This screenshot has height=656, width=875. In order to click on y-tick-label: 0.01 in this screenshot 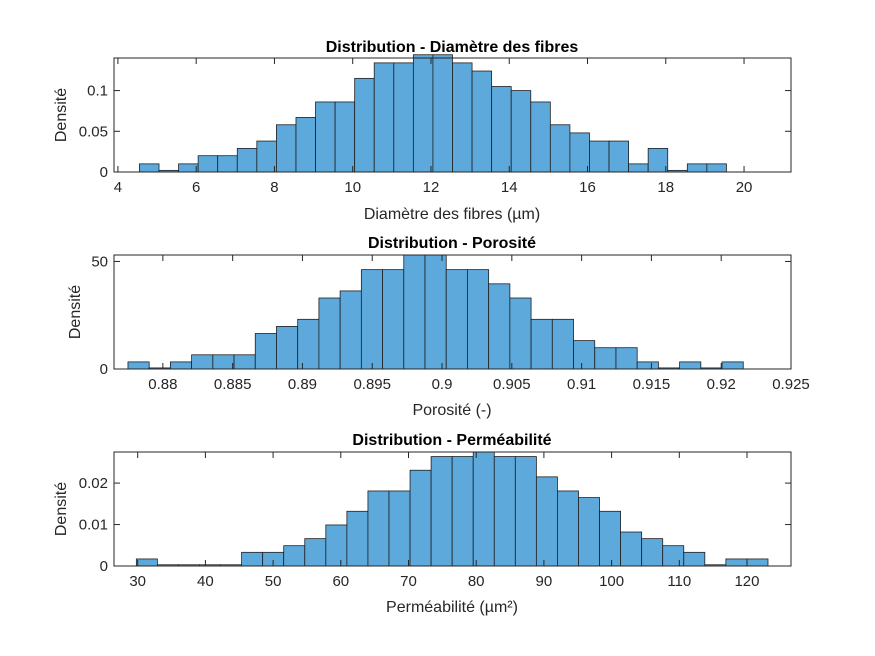, I will do `click(93, 525)`.